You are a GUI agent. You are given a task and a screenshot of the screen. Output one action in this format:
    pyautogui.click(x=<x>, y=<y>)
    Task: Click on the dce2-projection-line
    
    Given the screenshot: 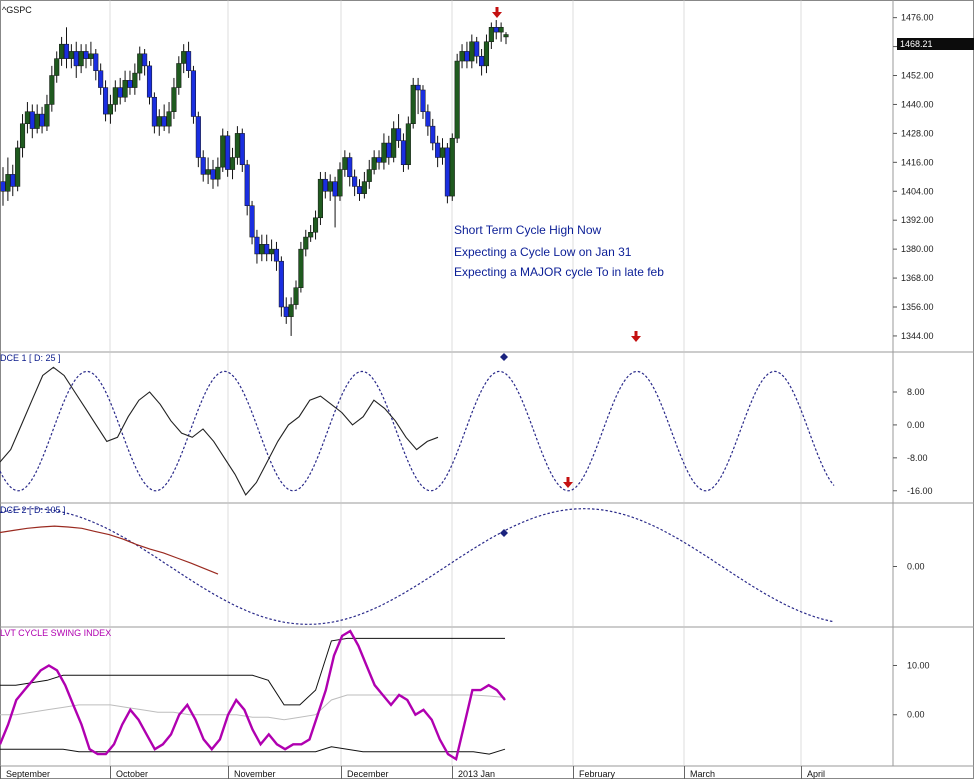 What is the action you would take?
    pyautogui.click(x=417, y=566)
    